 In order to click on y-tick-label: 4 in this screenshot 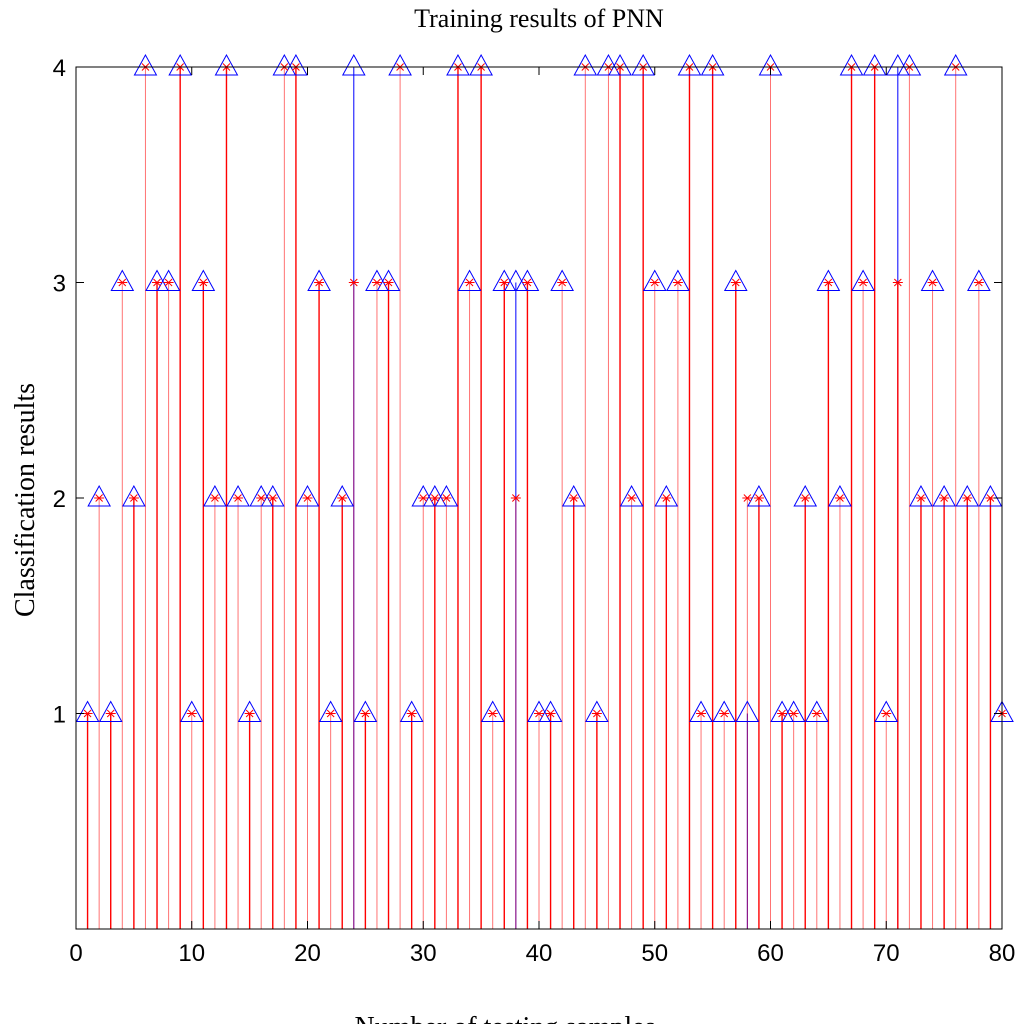, I will do `click(59, 68)`.